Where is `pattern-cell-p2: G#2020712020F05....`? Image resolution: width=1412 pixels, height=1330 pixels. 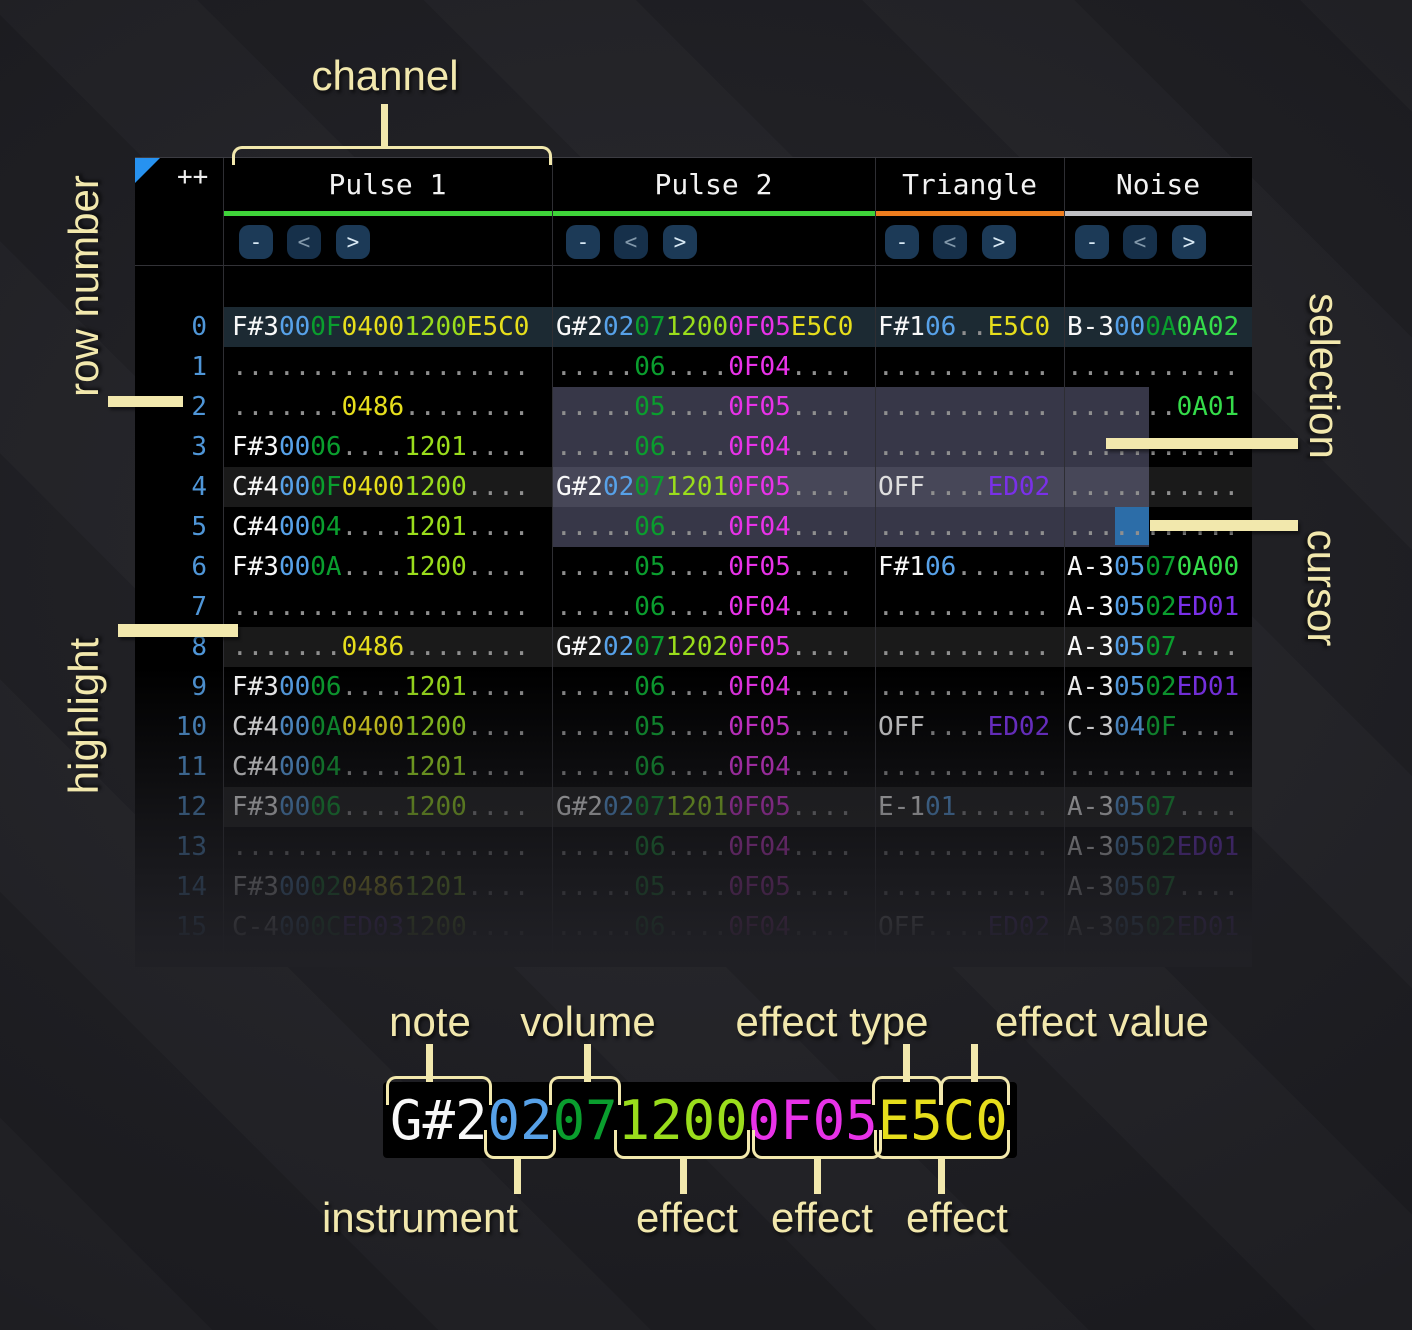
pattern-cell-p2: G#2020712020F05.... is located at coordinates (704, 647).